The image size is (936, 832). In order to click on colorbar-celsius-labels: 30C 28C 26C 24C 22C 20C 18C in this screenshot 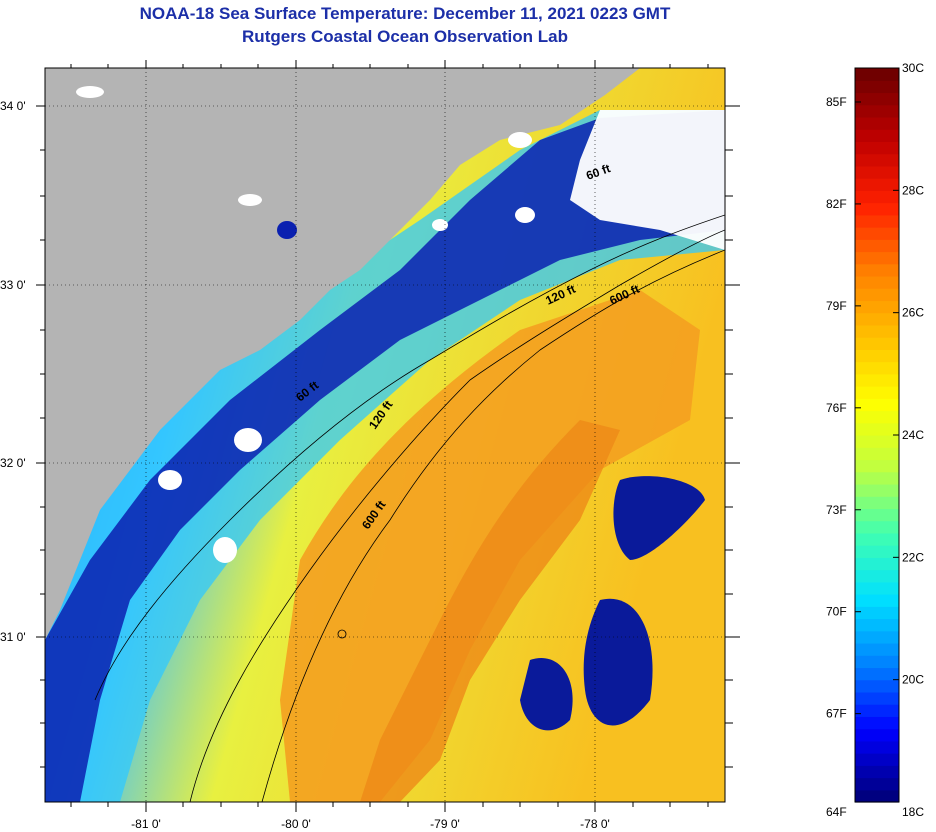, I will do `click(913, 440)`.